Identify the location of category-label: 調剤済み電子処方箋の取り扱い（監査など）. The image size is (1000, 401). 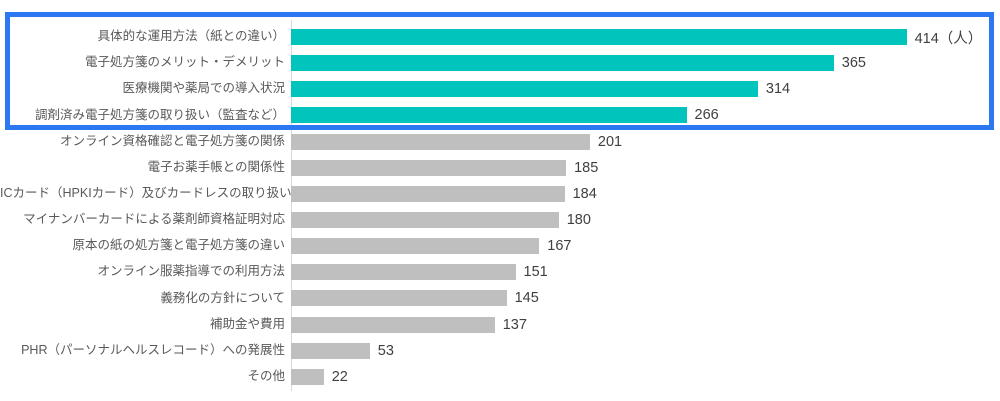
(159, 114).